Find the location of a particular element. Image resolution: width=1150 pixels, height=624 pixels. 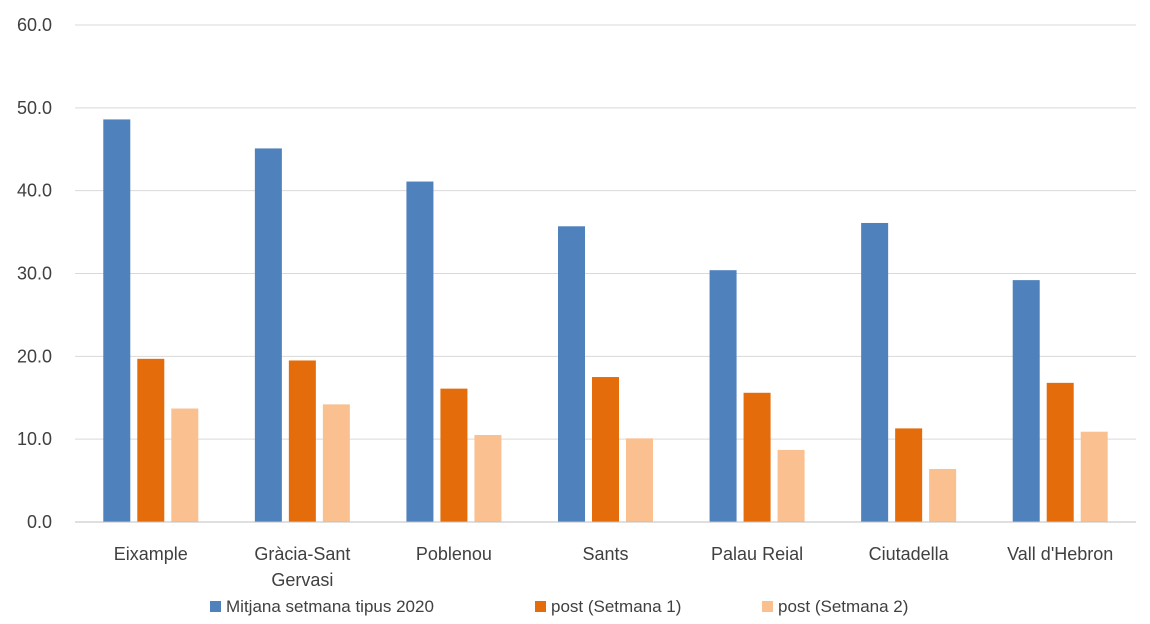

x-category-label: Poblenou is located at coordinates (454, 554).